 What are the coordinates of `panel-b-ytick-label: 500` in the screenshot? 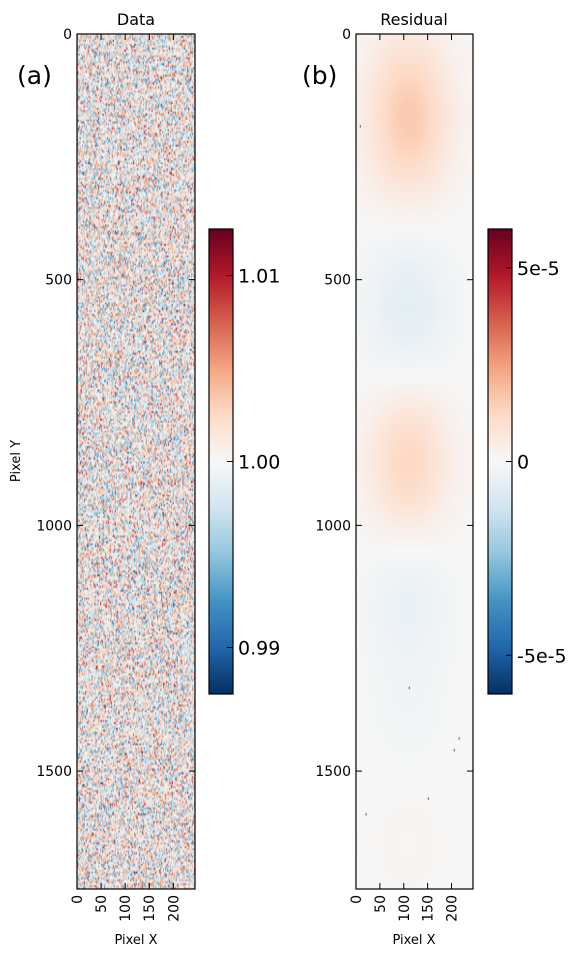 It's located at (337, 281).